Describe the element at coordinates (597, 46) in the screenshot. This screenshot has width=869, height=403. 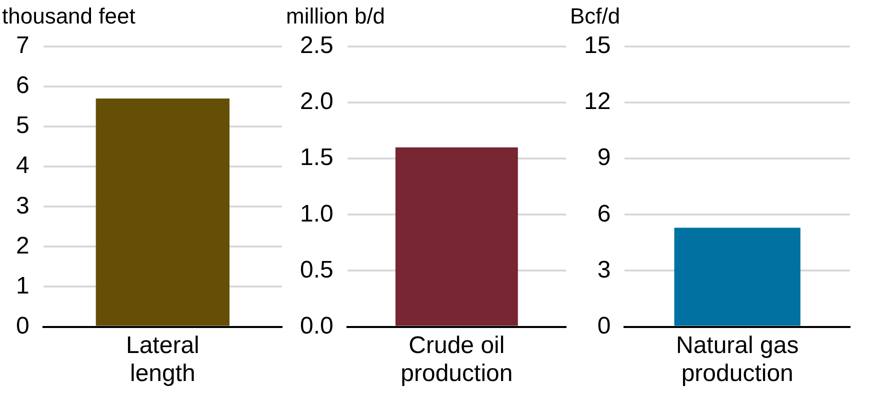
I see `y-tick-label: 15` at that location.